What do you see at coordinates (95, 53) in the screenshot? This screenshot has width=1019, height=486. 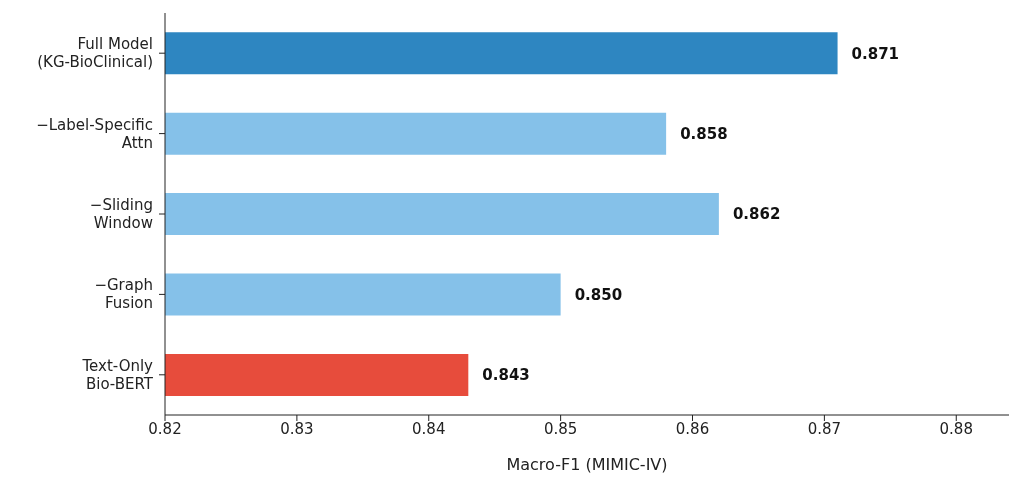 I see `y-tick-label: Full Model (KG-BioClinical)` at bounding box center [95, 53].